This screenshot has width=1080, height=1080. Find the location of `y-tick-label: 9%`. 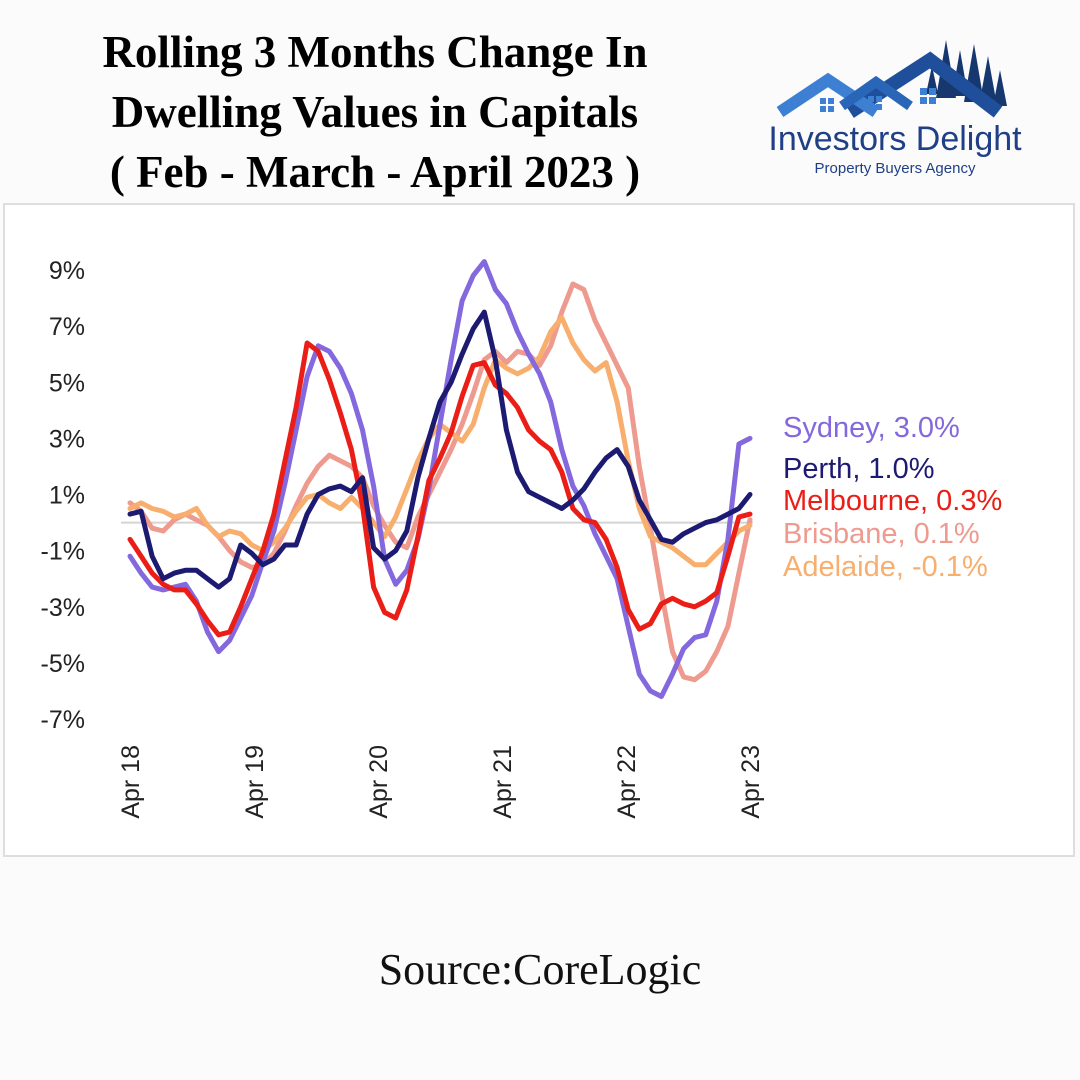

y-tick-label: 9% is located at coordinates (67, 271).